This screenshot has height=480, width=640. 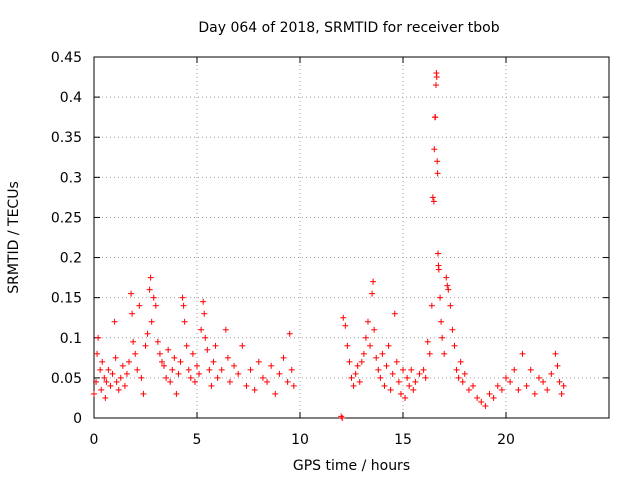 What do you see at coordinates (66, 218) in the screenshot?
I see `y-tick-label: 0.25` at bounding box center [66, 218].